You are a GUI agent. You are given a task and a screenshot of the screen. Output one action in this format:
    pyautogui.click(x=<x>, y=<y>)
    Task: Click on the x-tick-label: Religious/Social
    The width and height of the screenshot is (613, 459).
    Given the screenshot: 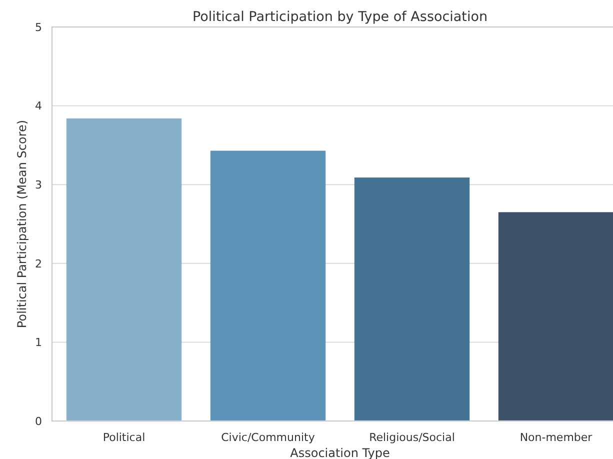 What is the action you would take?
    pyautogui.click(x=412, y=437)
    